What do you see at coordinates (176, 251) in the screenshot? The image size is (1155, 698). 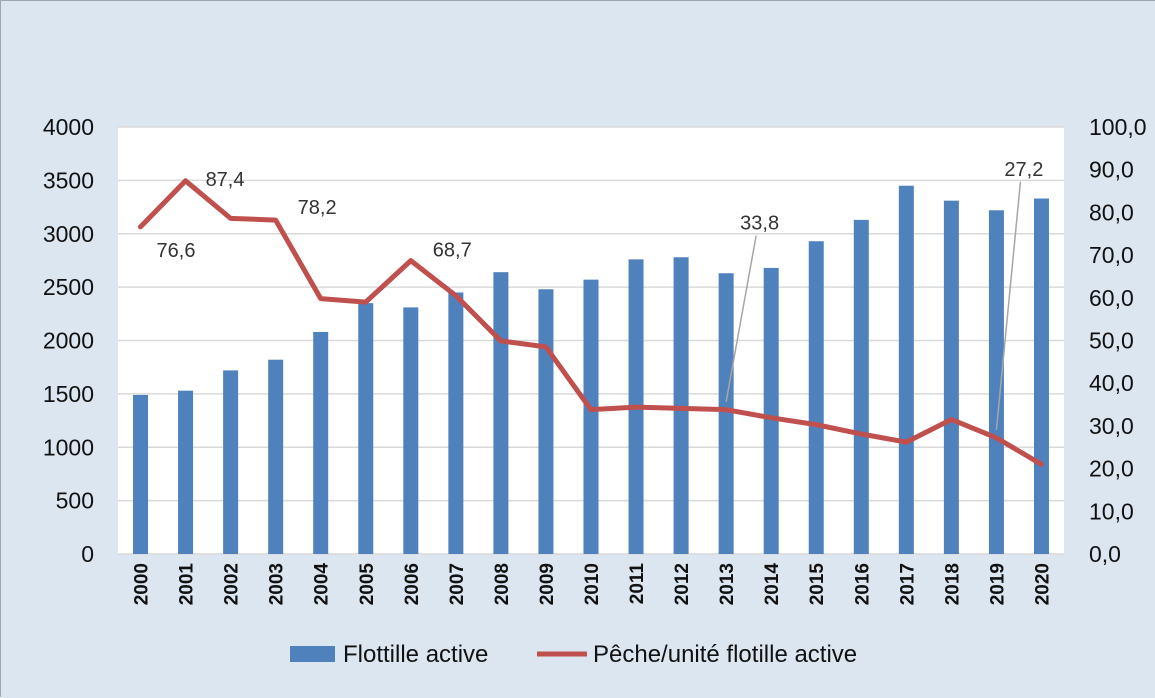 I see `data-label: 76,6` at bounding box center [176, 251].